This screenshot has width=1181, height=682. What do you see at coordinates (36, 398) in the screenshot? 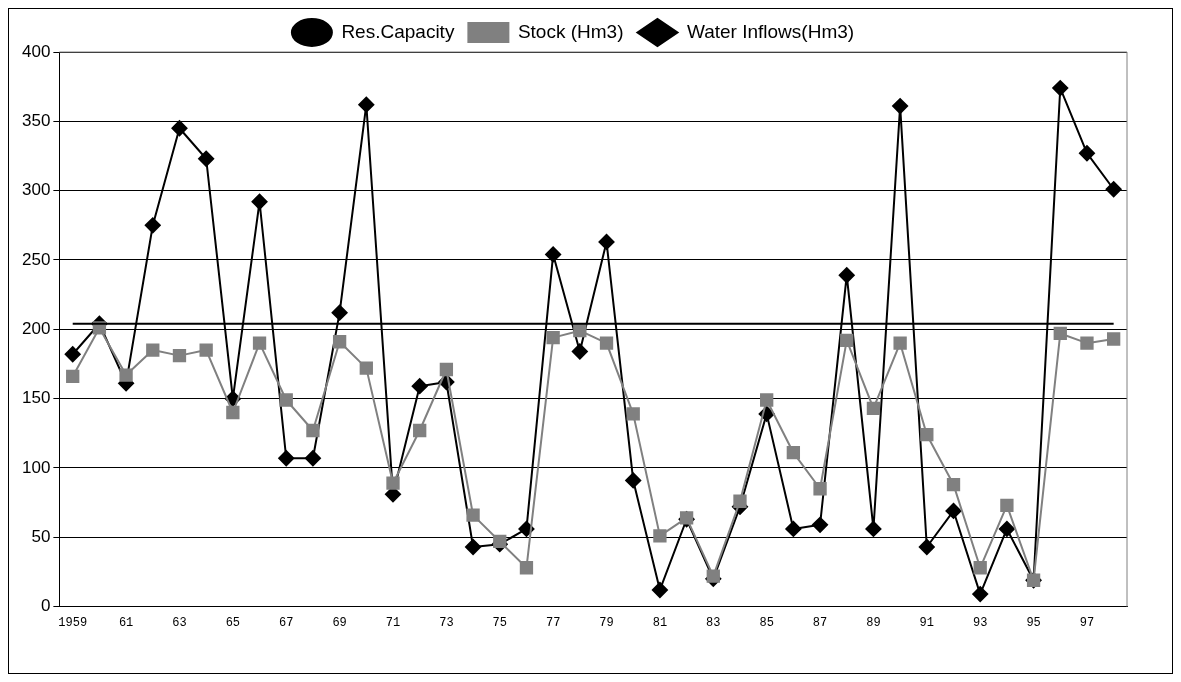
I see `y-tick-label: 150` at bounding box center [36, 398].